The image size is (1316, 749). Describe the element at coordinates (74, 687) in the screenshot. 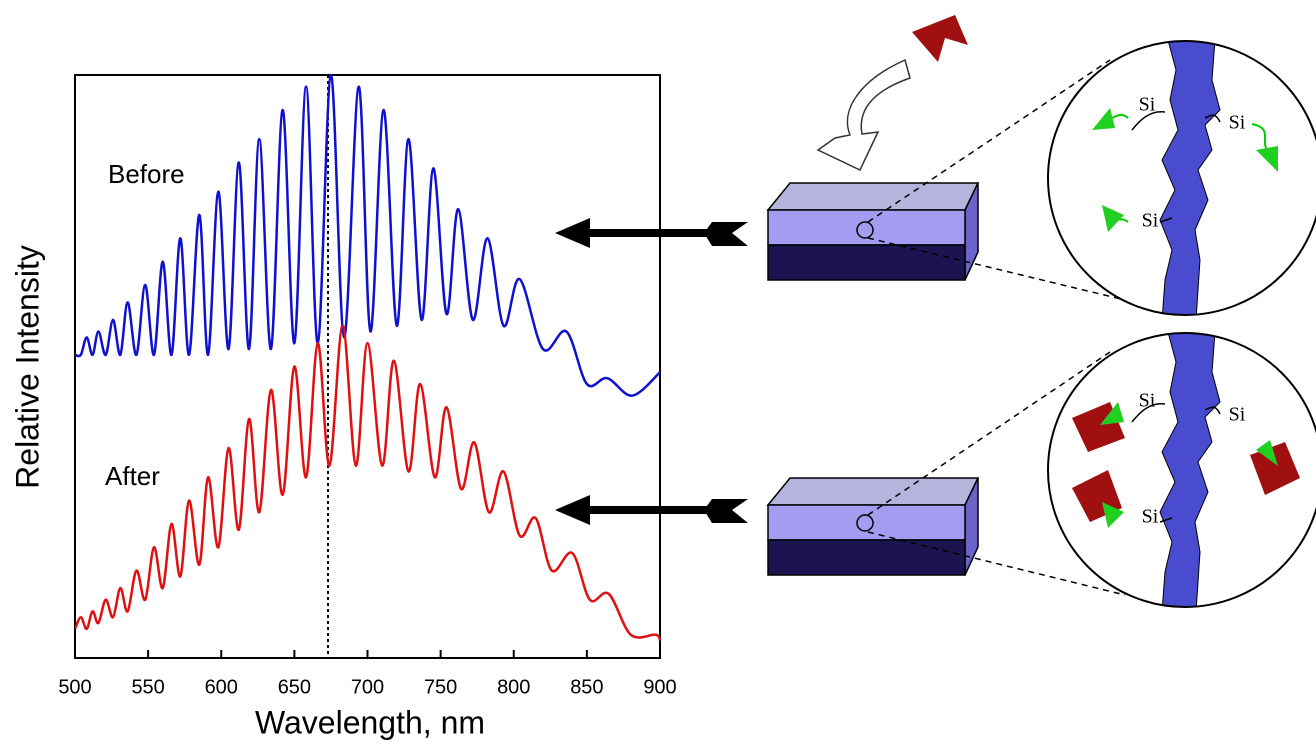

I see `x-tick-label: 500` at that location.